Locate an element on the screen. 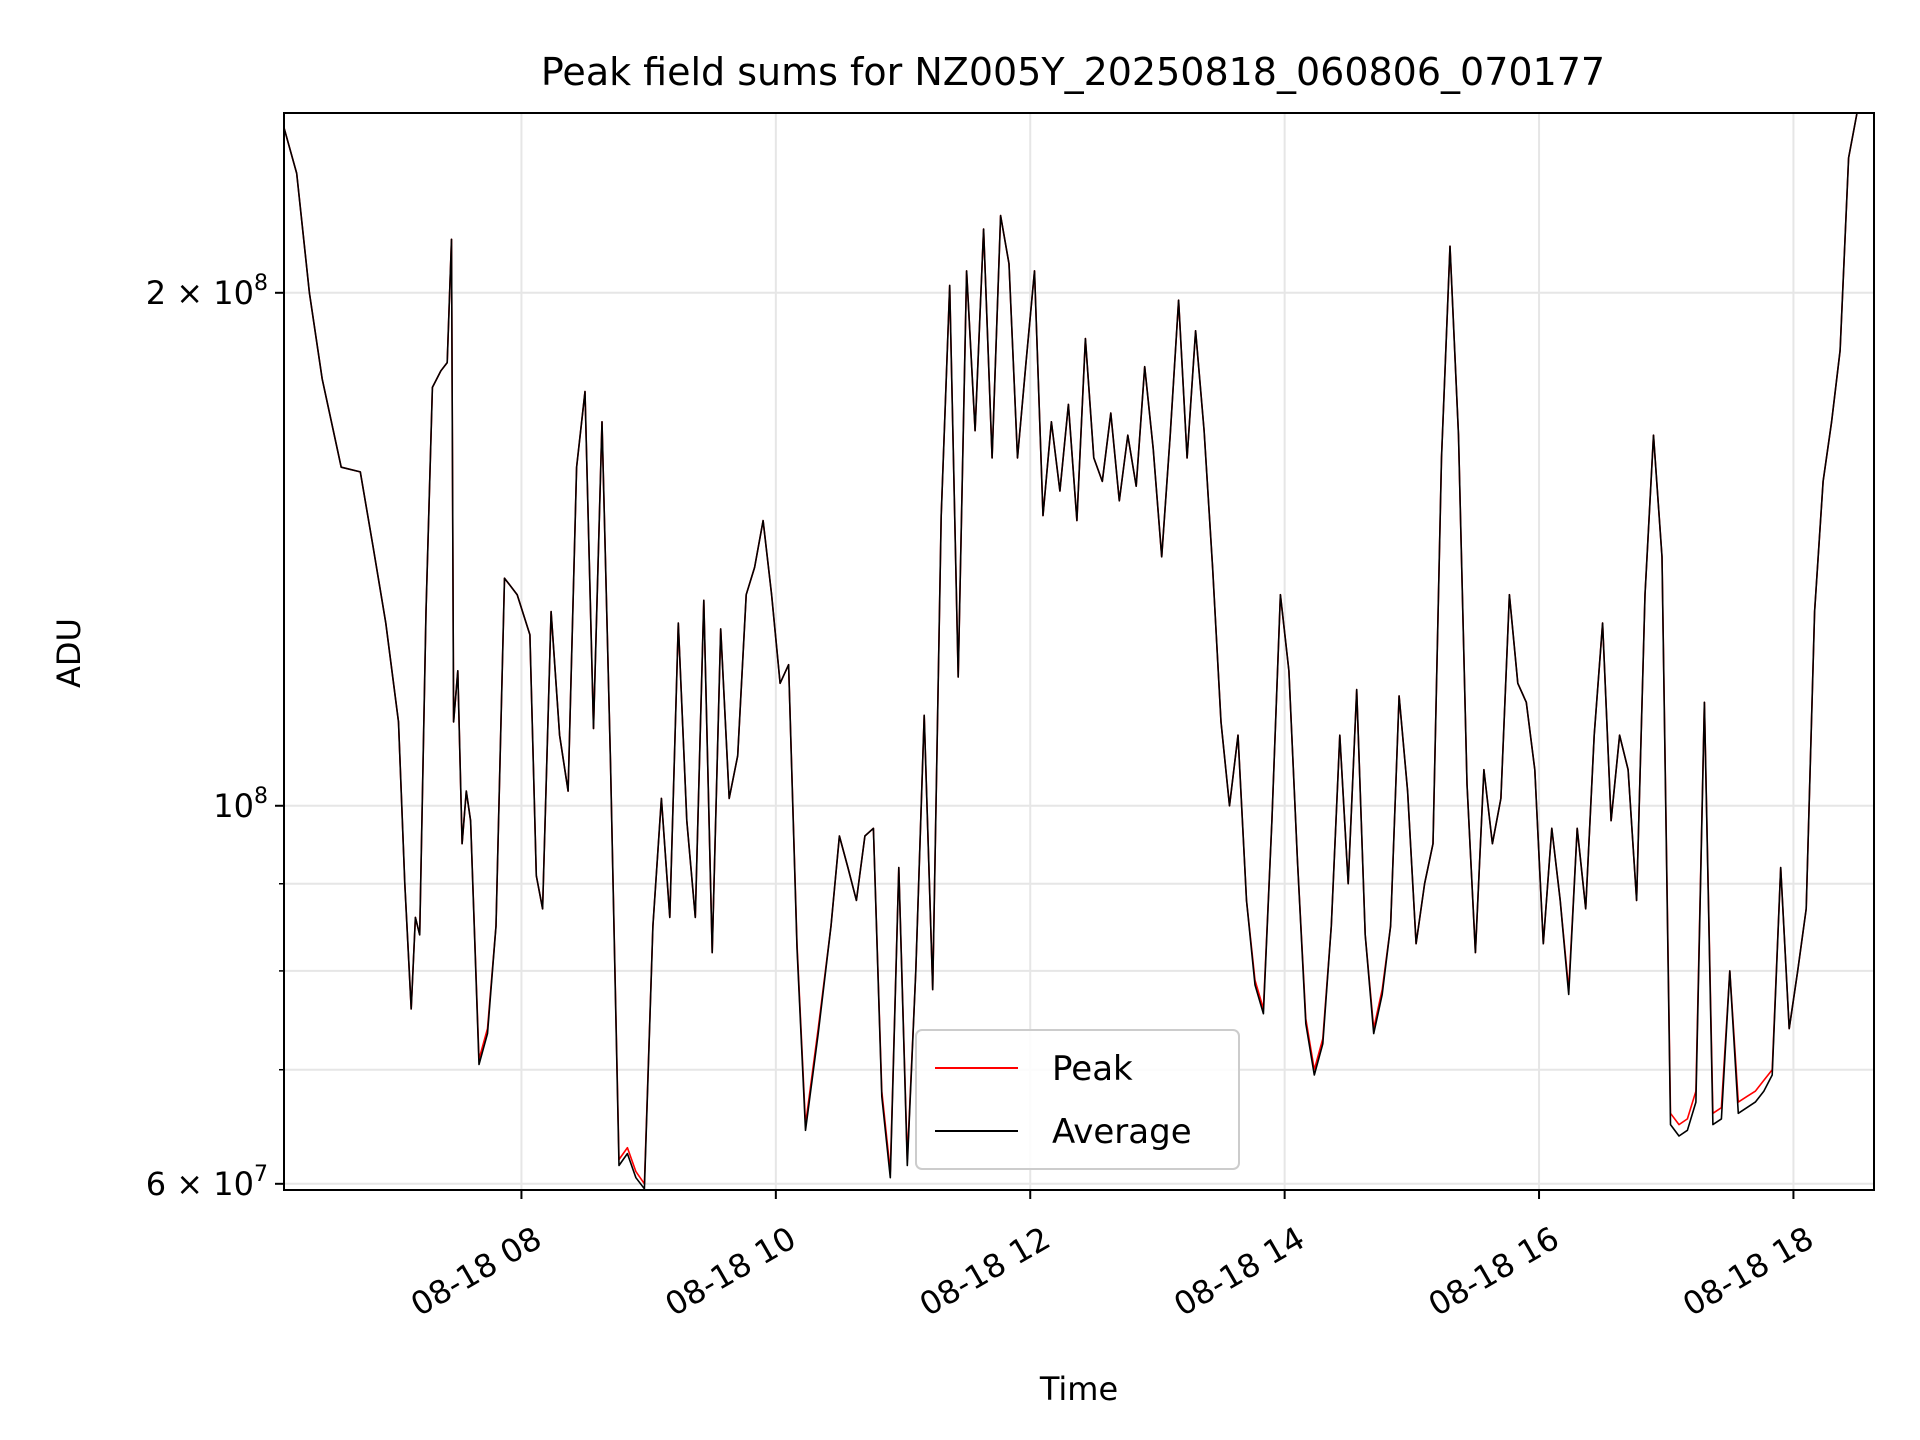 The height and width of the screenshot is (1440, 1920). y-tick-label: 6 × 107 is located at coordinates (207, 1182).